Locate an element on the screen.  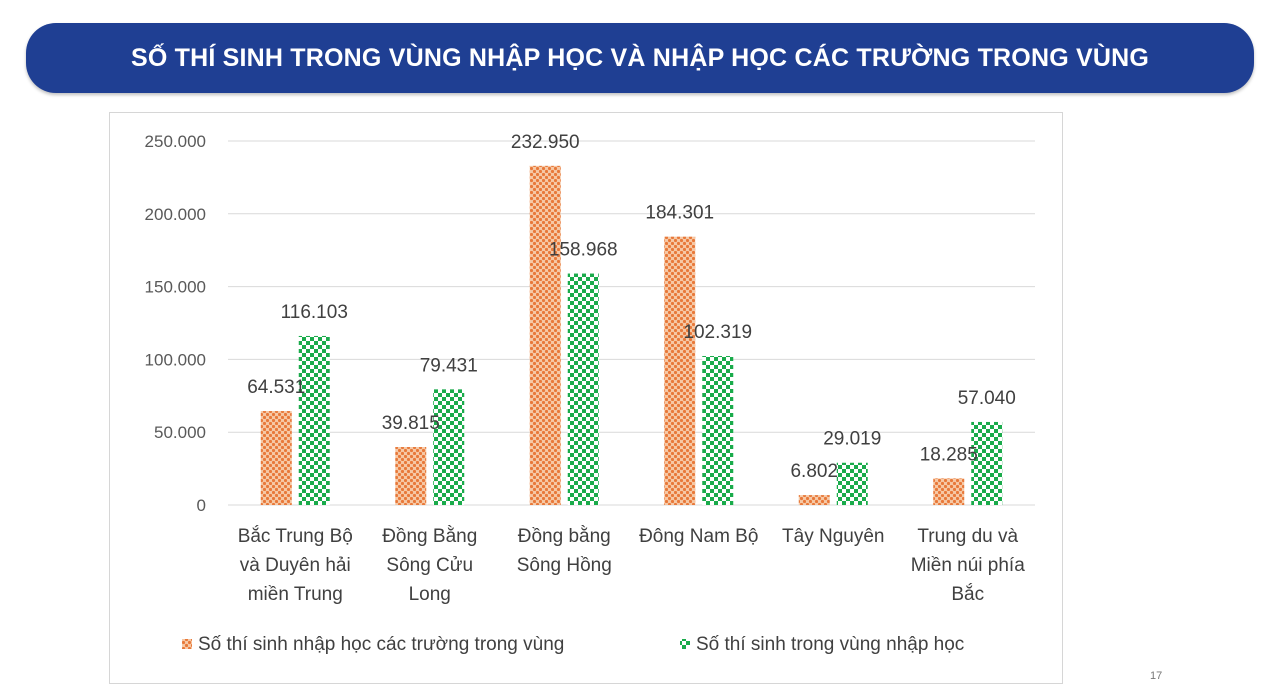
category-label: Trung du và is located at coordinates (967, 536).